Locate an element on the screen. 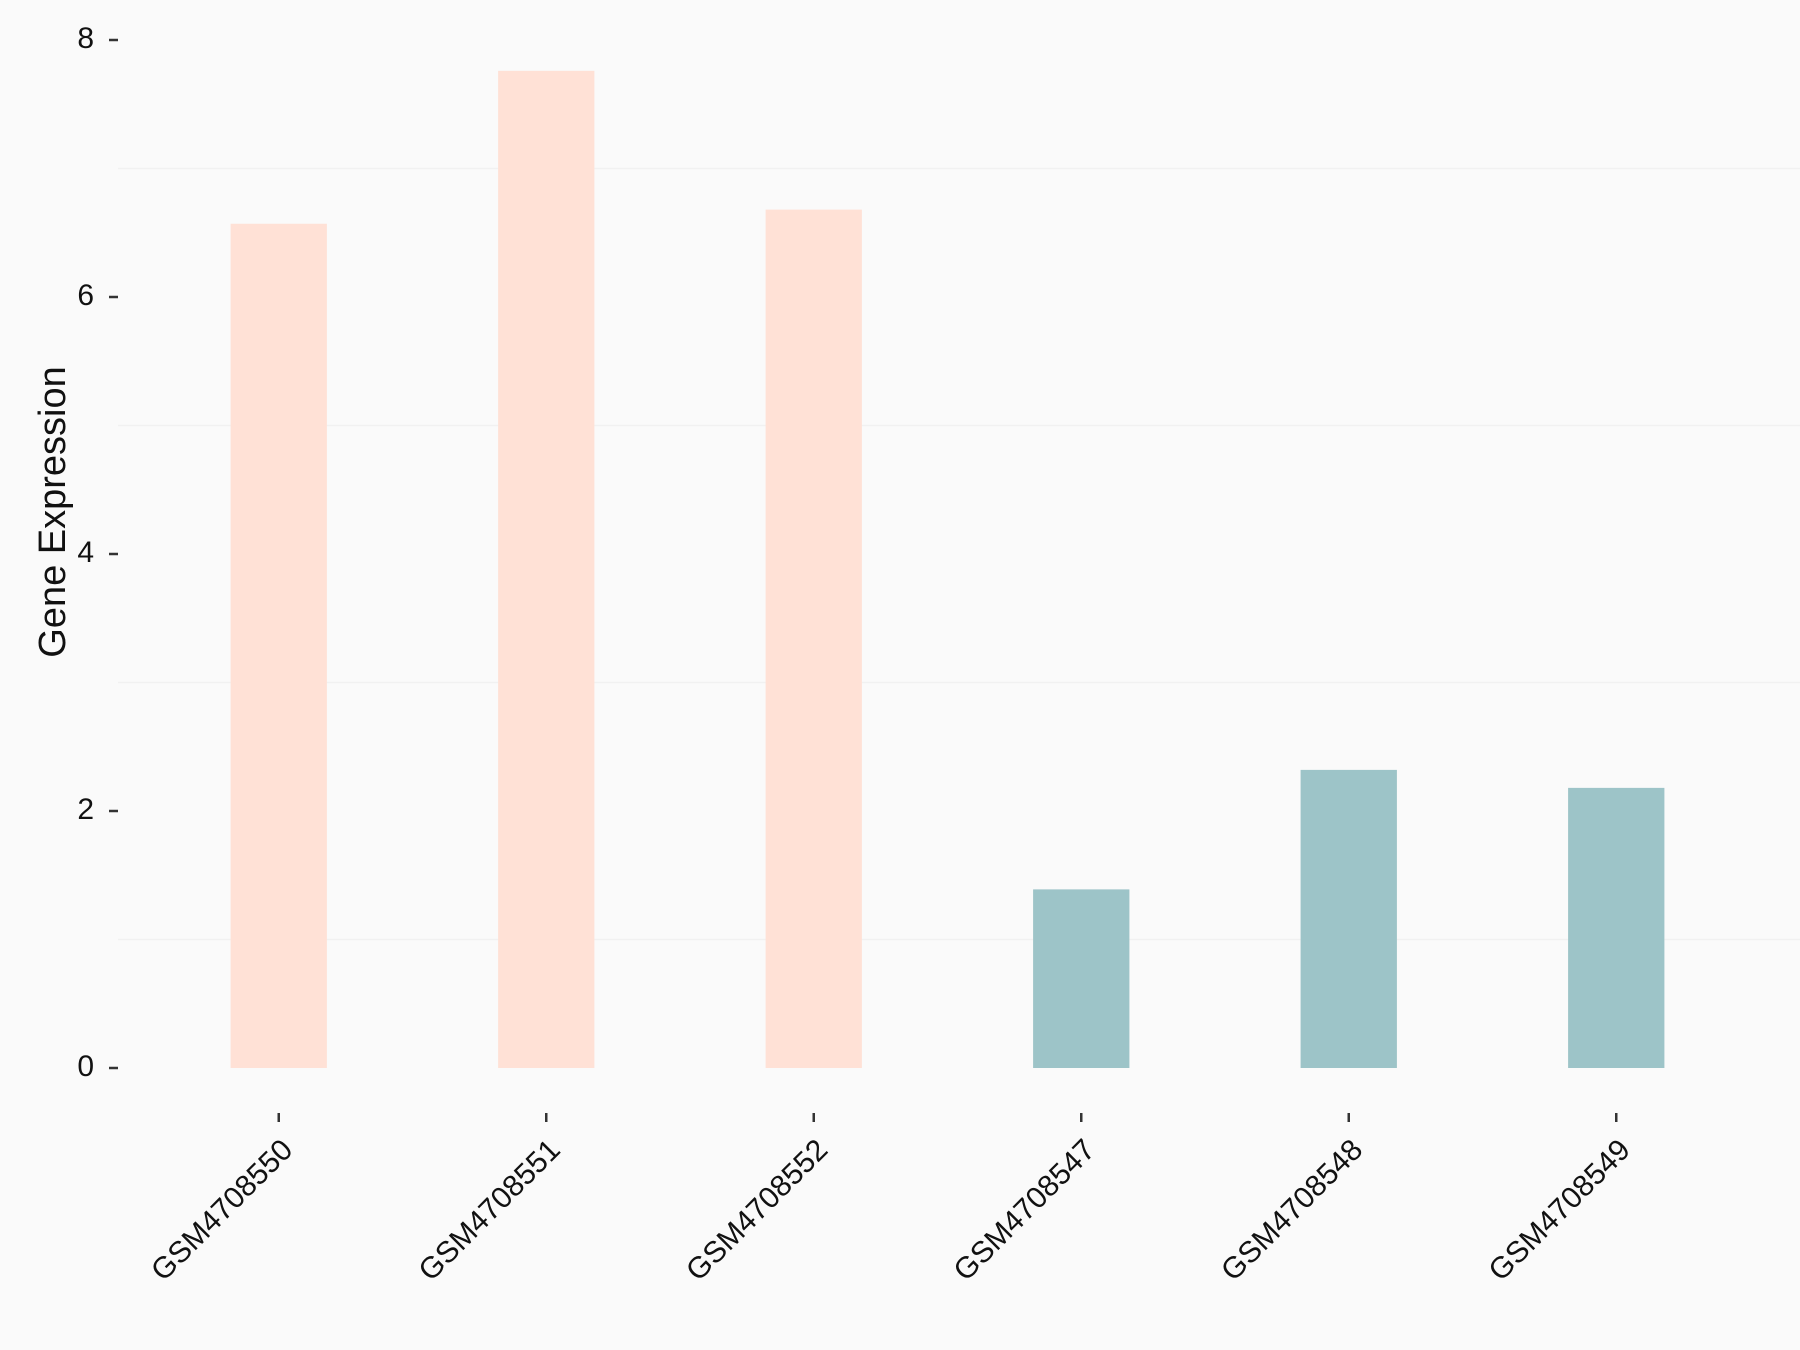  y-tick-label: 0 is located at coordinates (85, 1066).